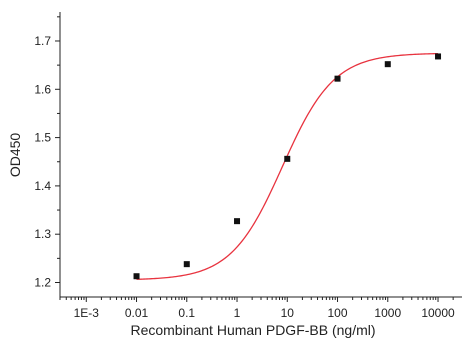 Image resolution: width=467 pixels, height=345 pixels. What do you see at coordinates (237, 313) in the screenshot?
I see `x-tick-label: 1` at bounding box center [237, 313].